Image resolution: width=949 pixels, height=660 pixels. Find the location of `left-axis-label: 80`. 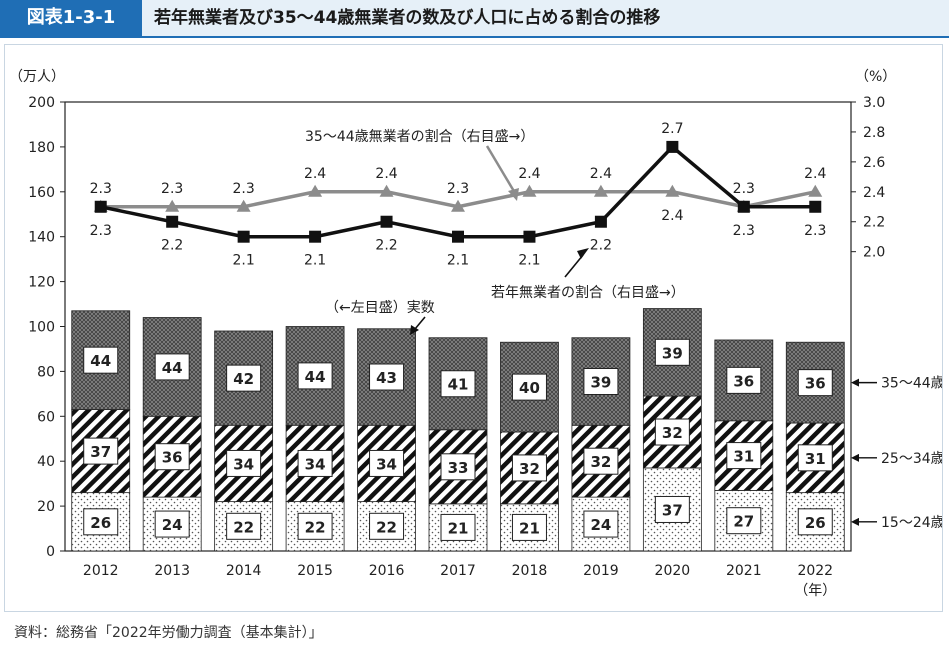

left-axis-label: 80 is located at coordinates (46, 372).